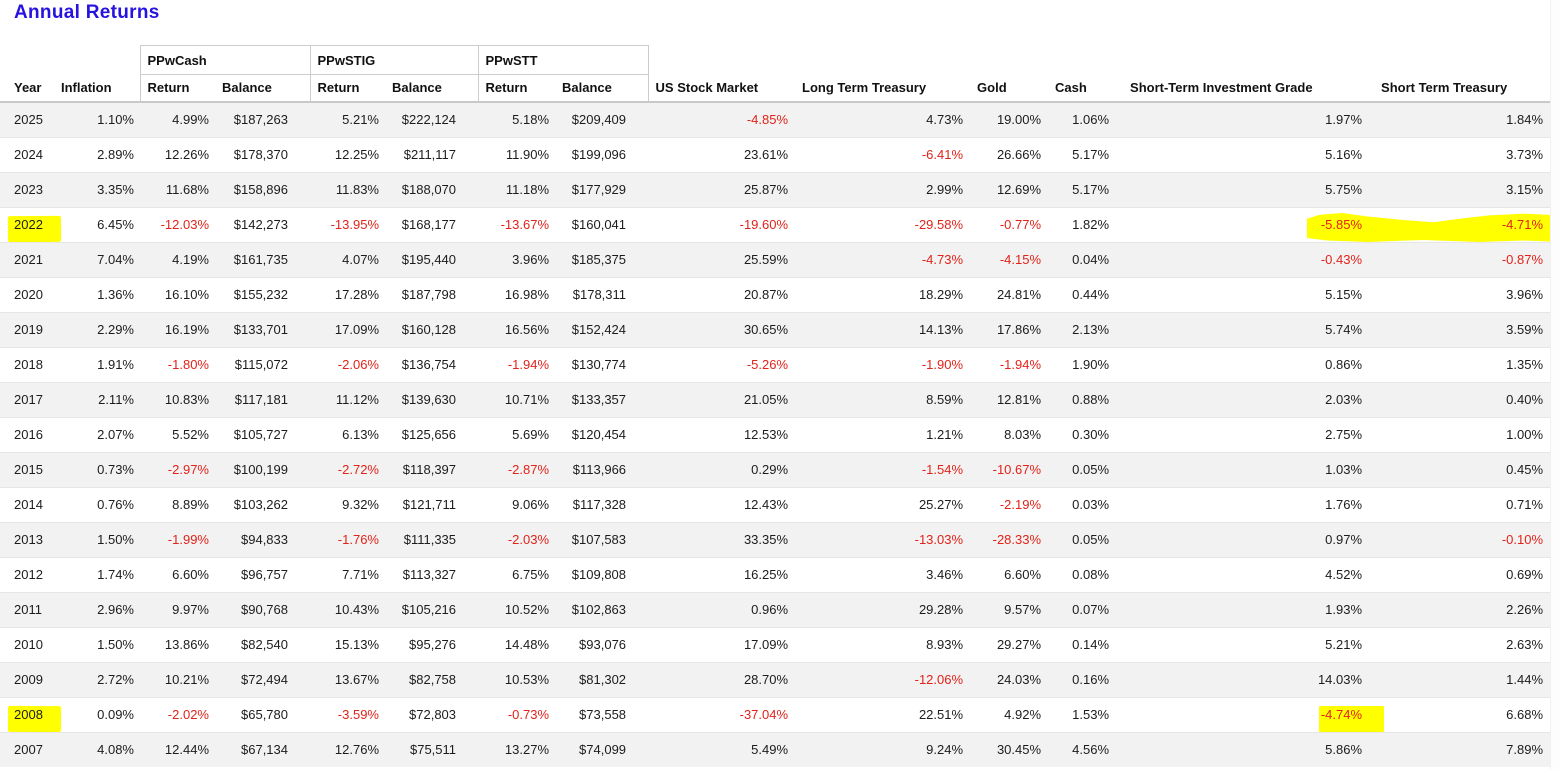 The image size is (1560, 769). I want to click on year-cell: 2020, so click(28, 294).